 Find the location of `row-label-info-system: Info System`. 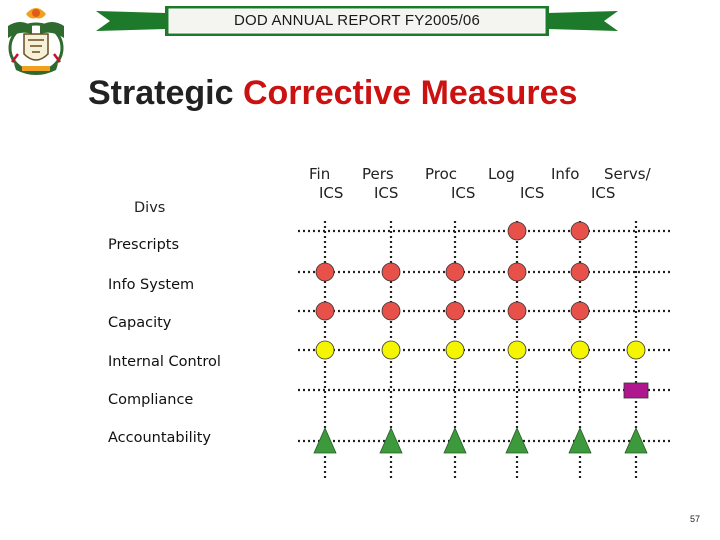

row-label-info-system: Info System is located at coordinates (151, 285).